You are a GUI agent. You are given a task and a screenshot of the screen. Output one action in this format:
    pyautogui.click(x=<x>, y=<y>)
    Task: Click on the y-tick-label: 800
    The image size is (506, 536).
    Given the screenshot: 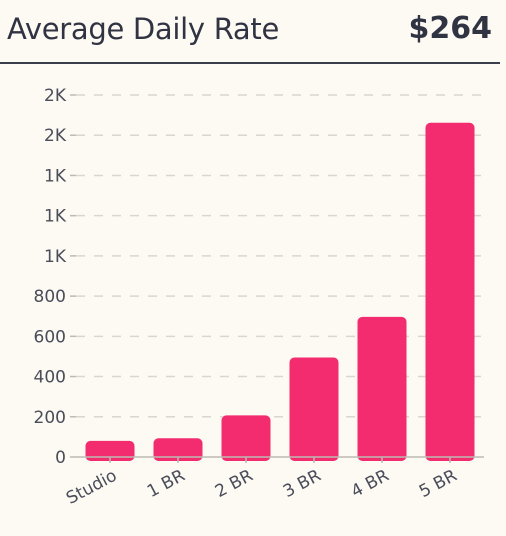 What is the action you would take?
    pyautogui.click(x=50, y=297)
    